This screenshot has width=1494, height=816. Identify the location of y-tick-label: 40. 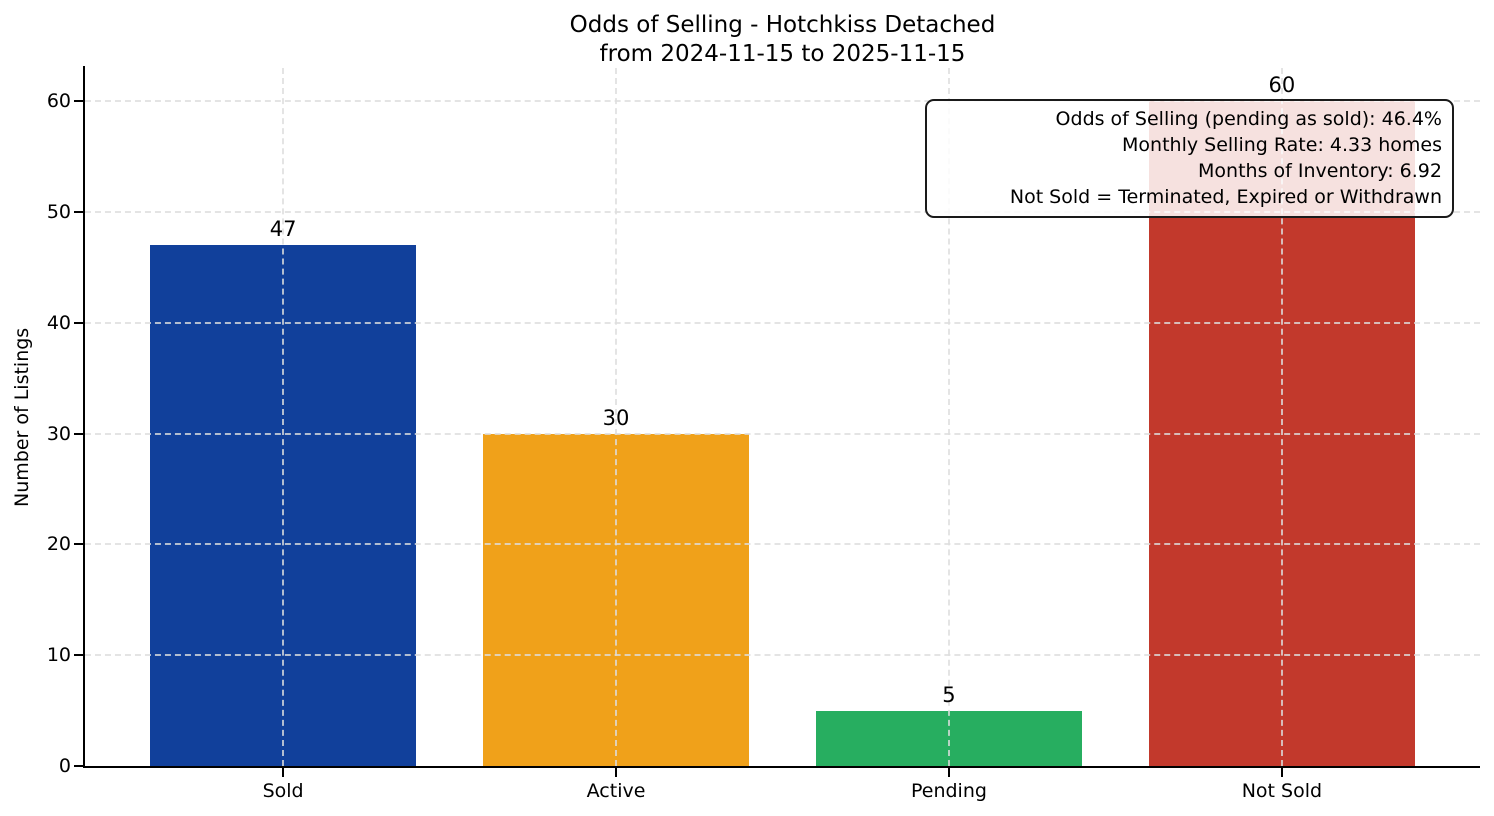
(58, 322).